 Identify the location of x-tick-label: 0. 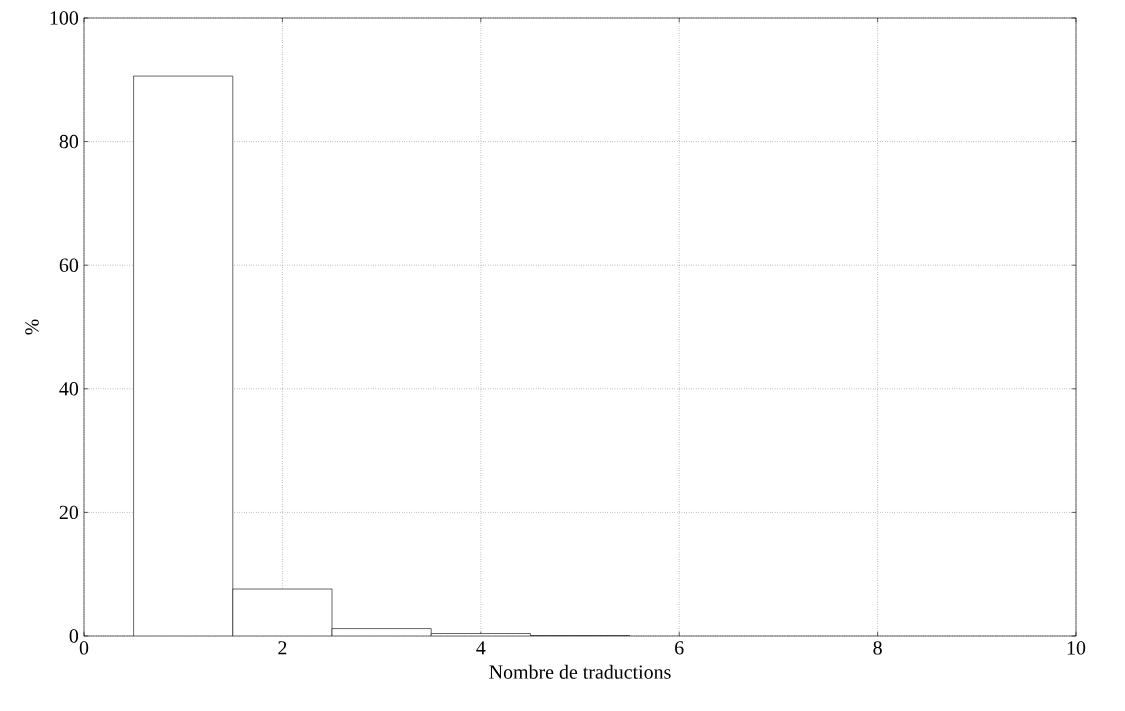
(84, 648).